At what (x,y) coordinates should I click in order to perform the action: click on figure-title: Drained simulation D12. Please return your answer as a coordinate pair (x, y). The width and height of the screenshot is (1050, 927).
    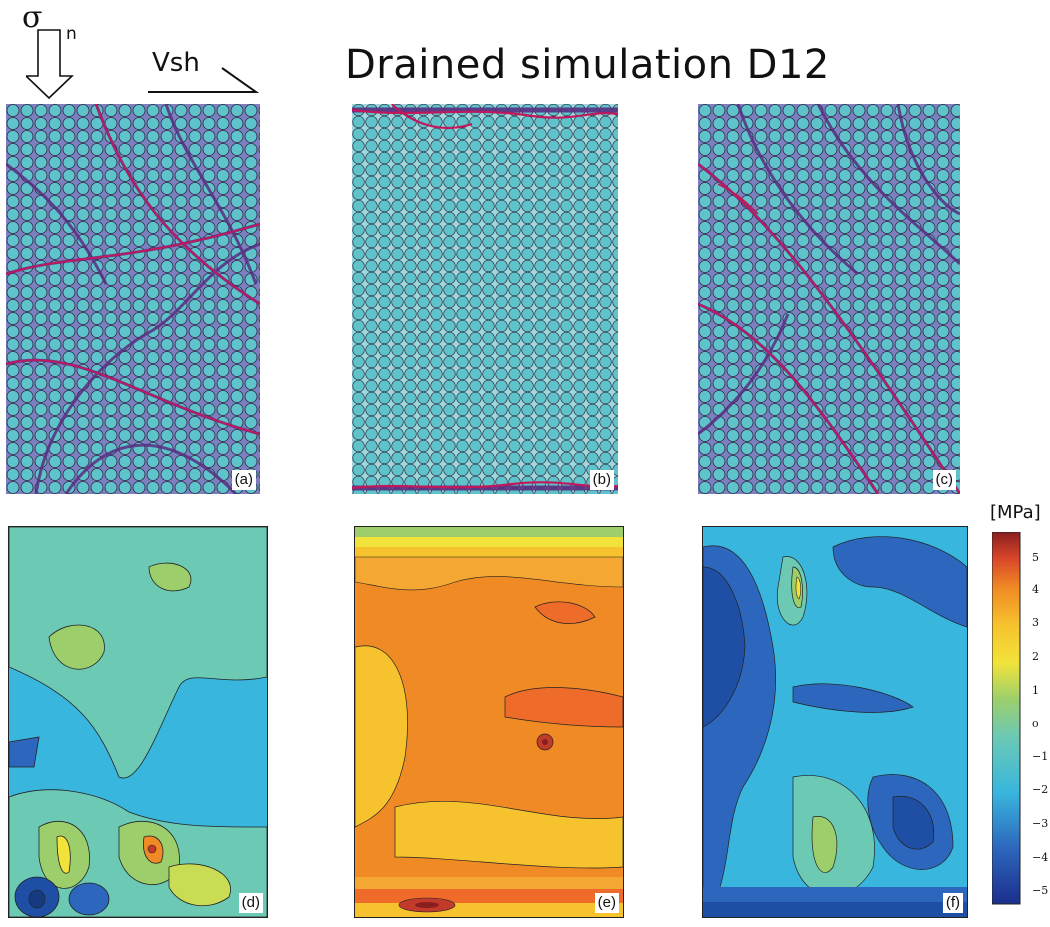
    Looking at the image, I should click on (587, 65).